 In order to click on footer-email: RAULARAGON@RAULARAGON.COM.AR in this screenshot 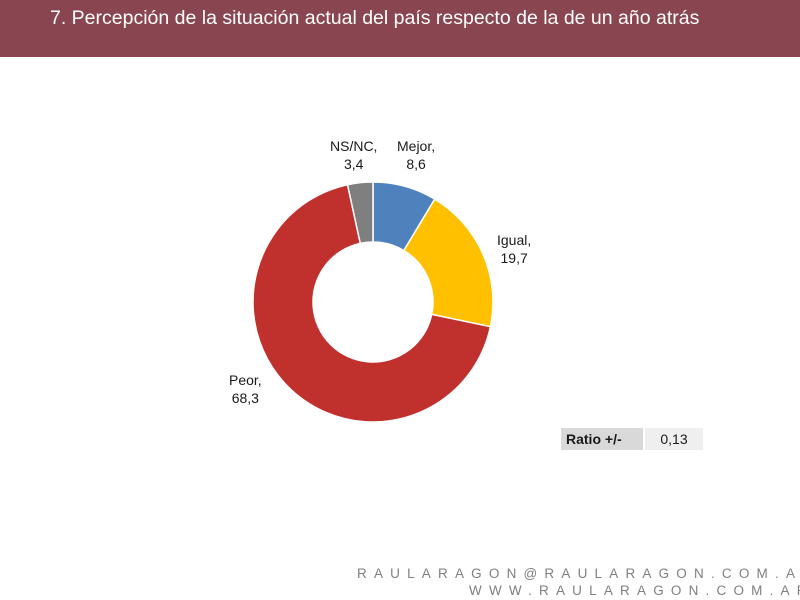, I will do `click(578, 573)`.